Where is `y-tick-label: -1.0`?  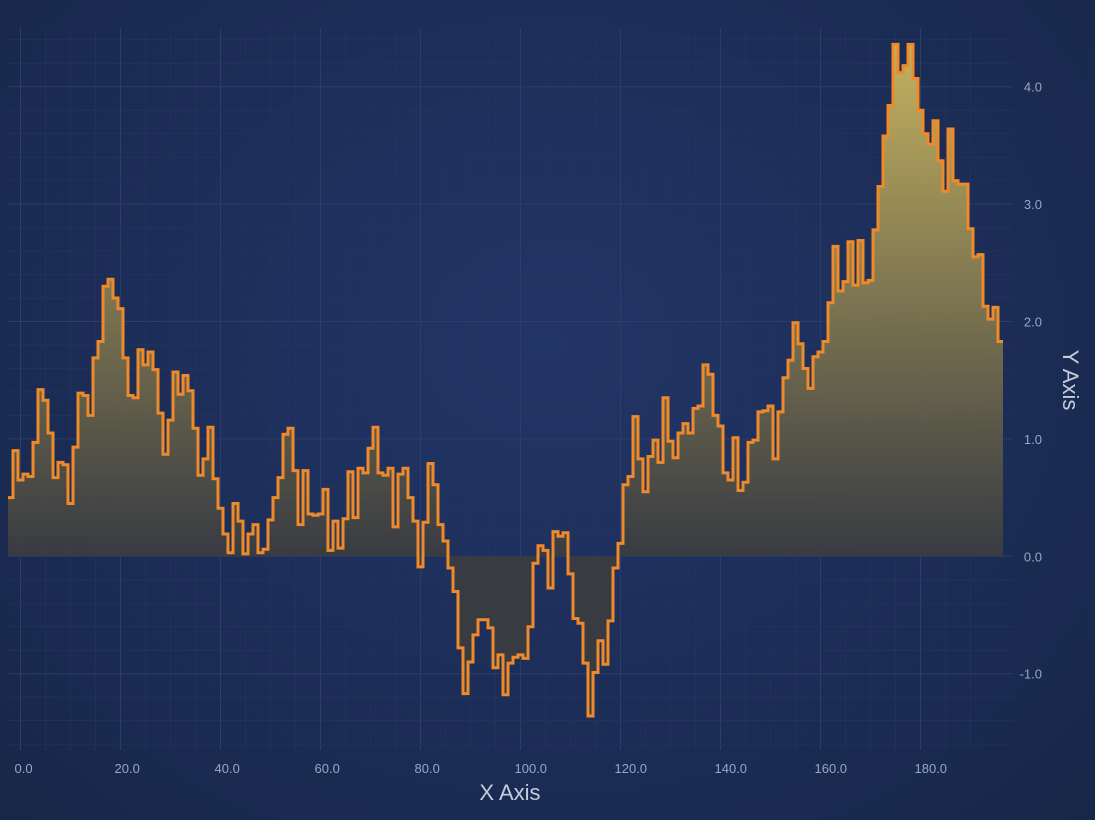 y-tick-label: -1.0 is located at coordinates (1031, 674).